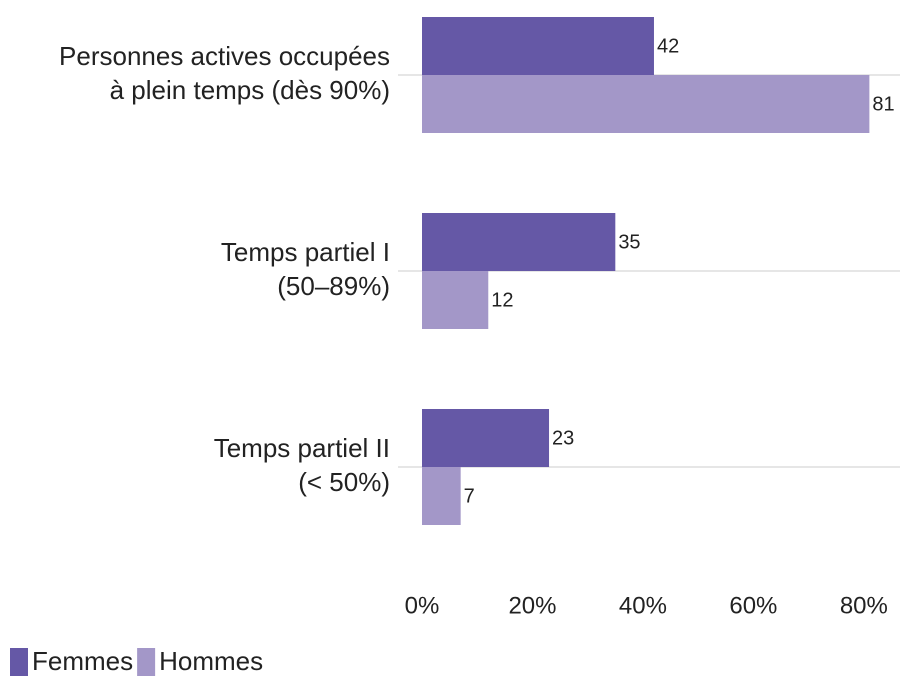 The height and width of the screenshot is (678, 902). What do you see at coordinates (643, 605) in the screenshot?
I see `x-tick-label: 40%` at bounding box center [643, 605].